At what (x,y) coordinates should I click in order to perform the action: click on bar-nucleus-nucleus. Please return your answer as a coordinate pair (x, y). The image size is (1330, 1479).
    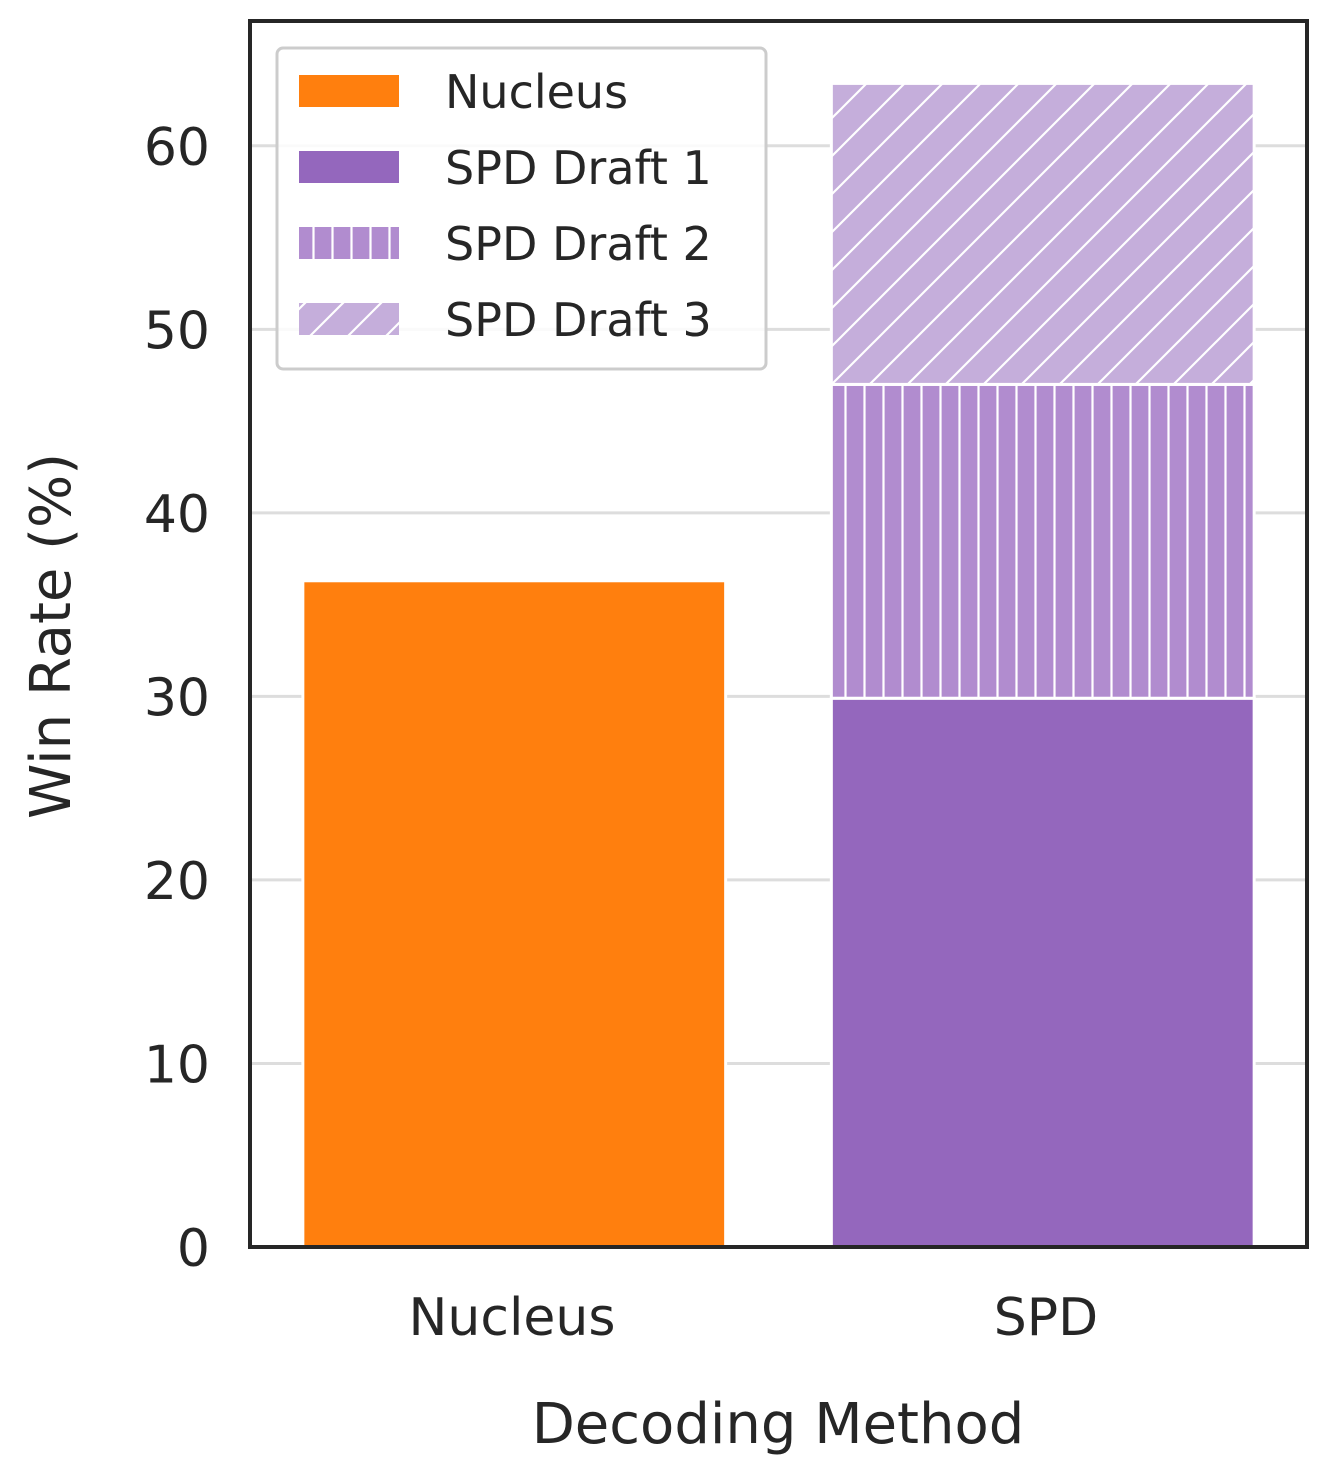
    Looking at the image, I should click on (514, 914).